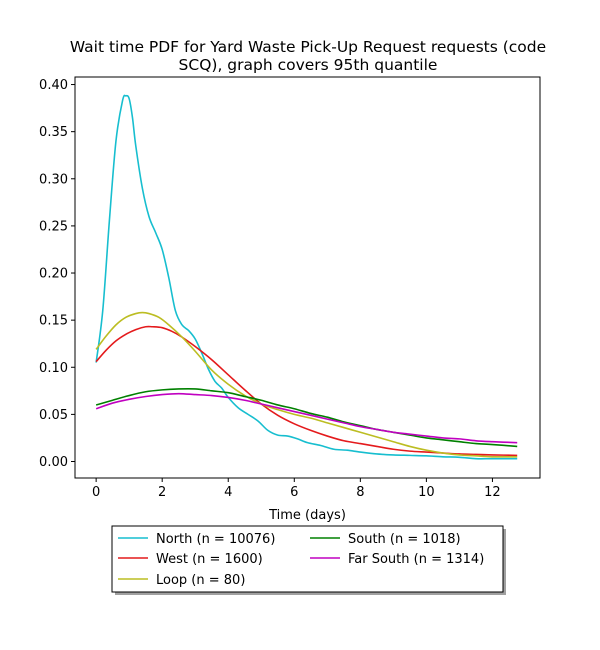  I want to click on y-tick-label: 0.35, so click(53, 132).